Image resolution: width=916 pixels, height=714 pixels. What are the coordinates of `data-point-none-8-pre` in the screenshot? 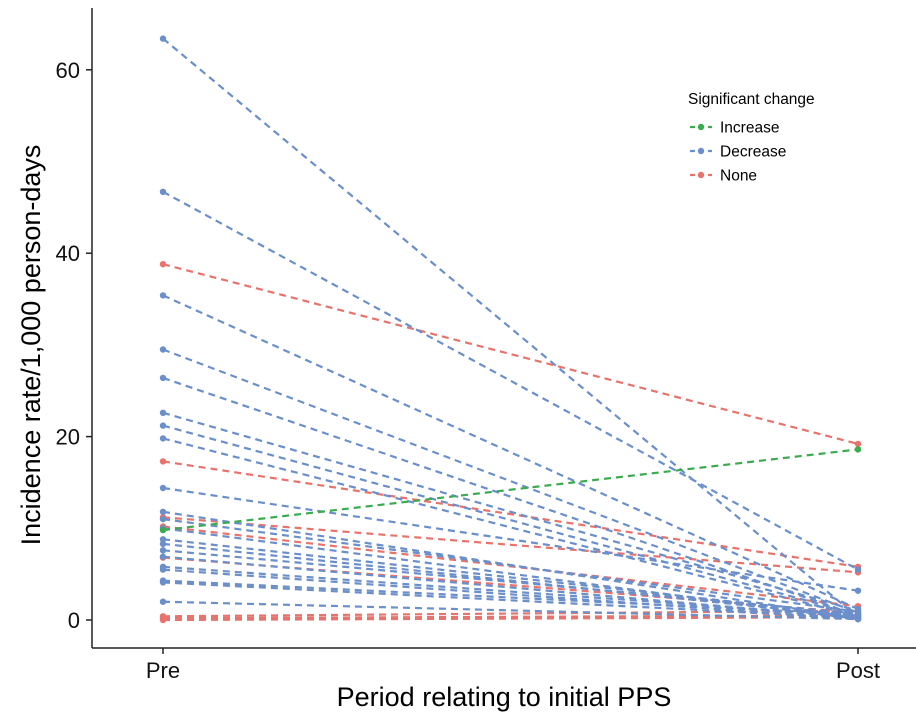 It's located at (163, 620).